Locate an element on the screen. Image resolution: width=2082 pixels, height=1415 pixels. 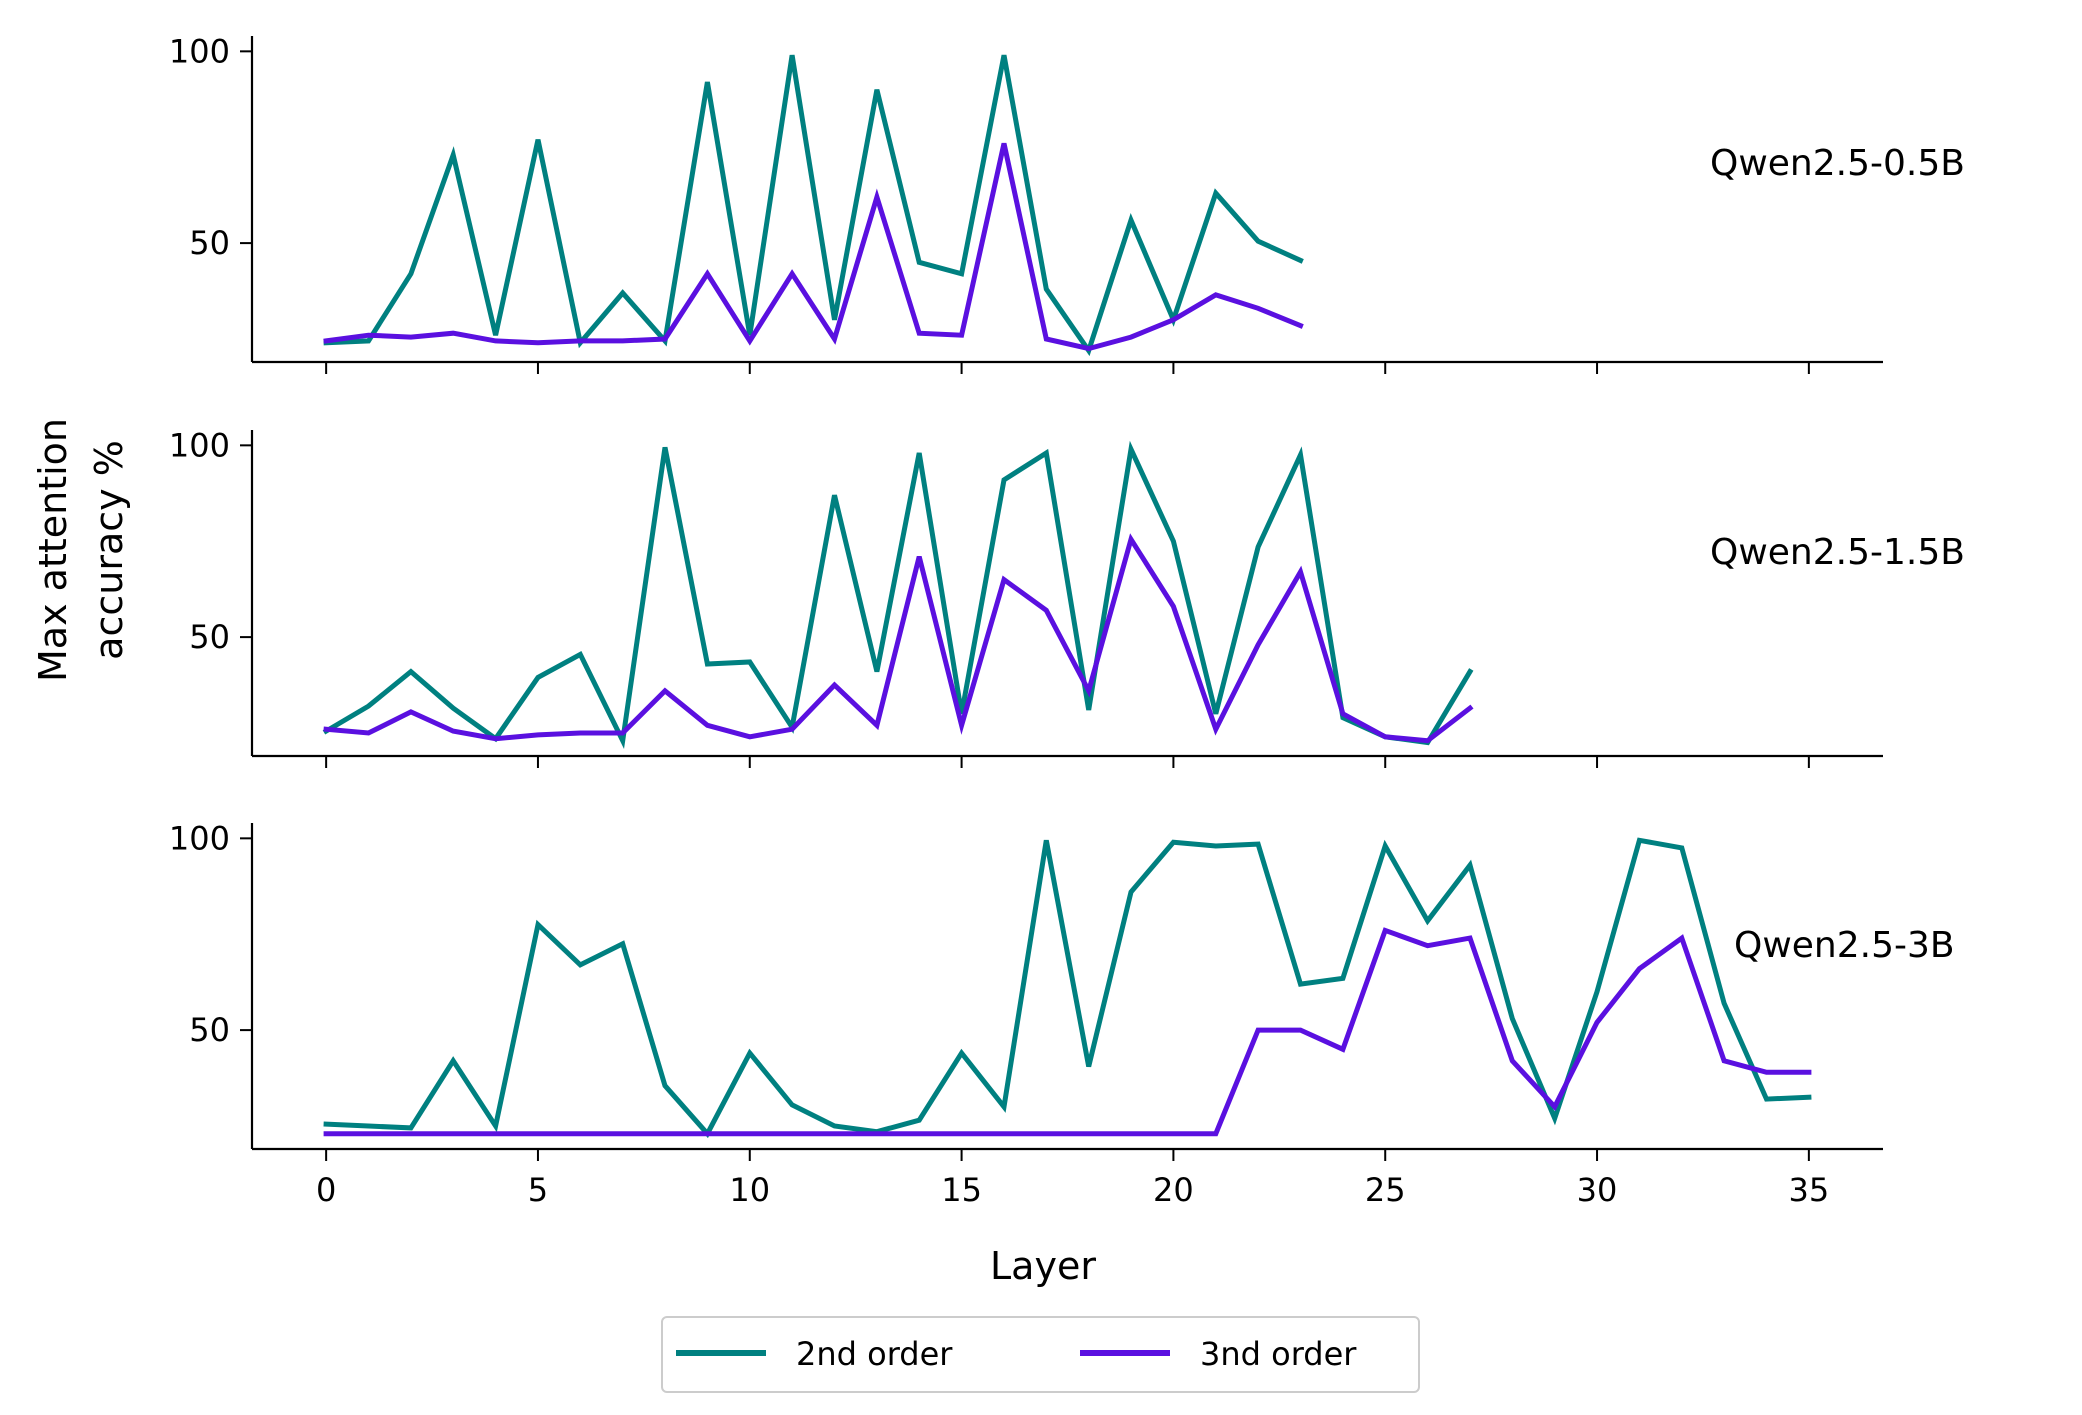
x-tick-label: 30 is located at coordinates (1597, 1190).